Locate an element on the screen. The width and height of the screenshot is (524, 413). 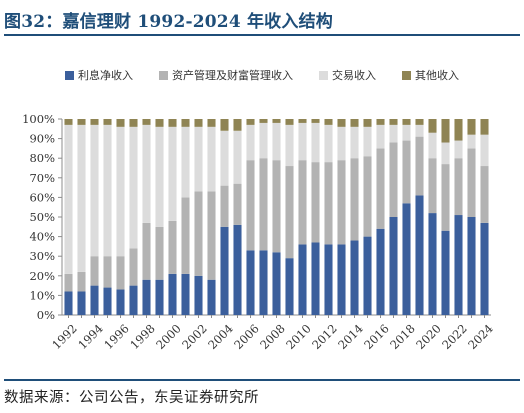
y-tick-label: 30% is located at coordinates (42, 256).